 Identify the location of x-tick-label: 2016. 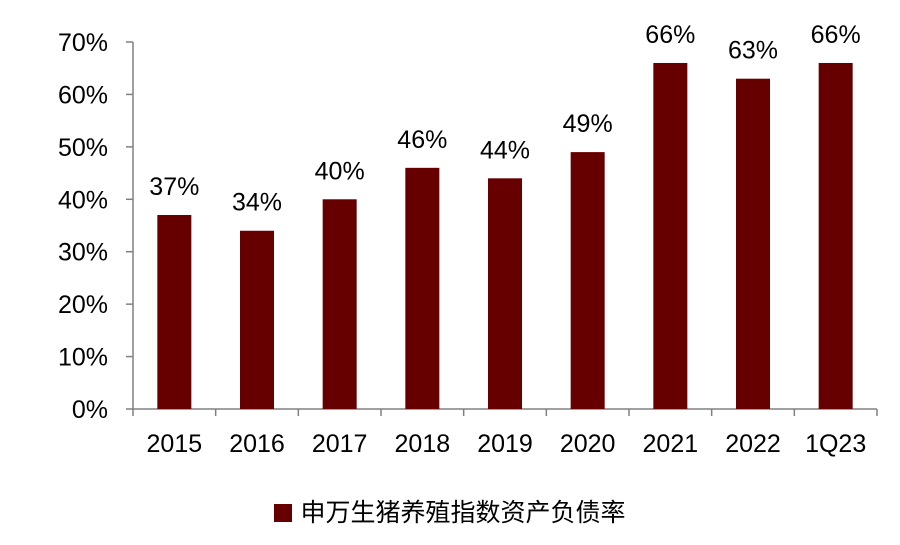
(257, 444).